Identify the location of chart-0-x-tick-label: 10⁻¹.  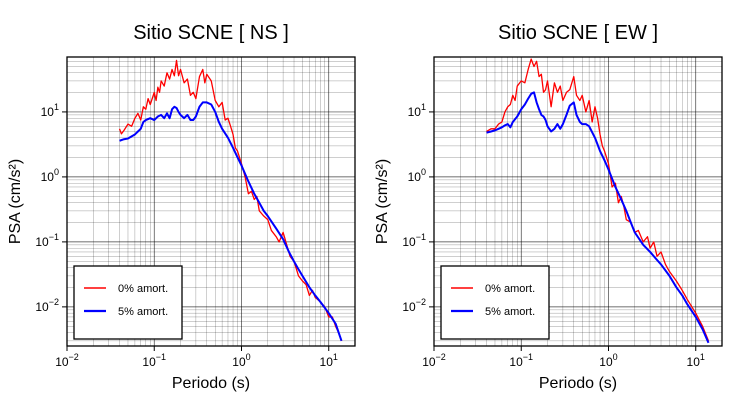
(154, 360).